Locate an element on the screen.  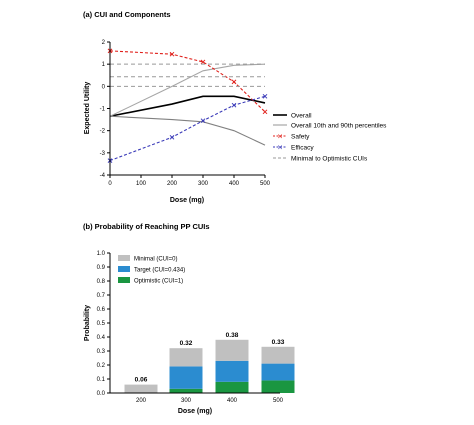
panel-b-y-label: Probability is located at coordinates (87, 323).